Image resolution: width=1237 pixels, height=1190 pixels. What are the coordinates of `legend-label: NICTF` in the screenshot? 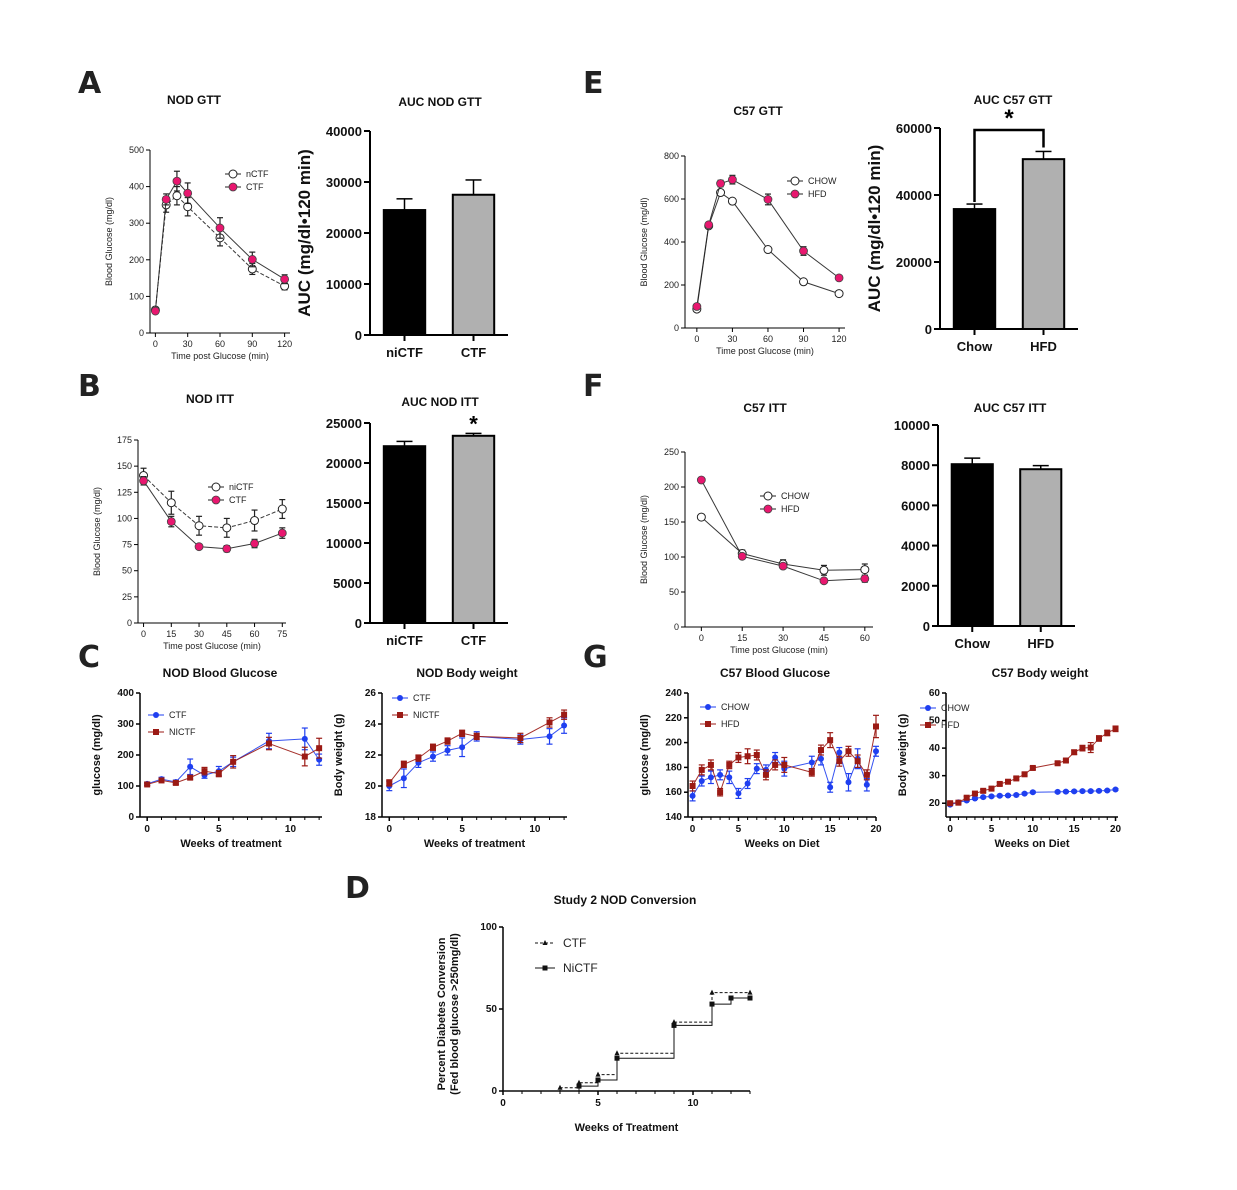 It's located at (182, 732).